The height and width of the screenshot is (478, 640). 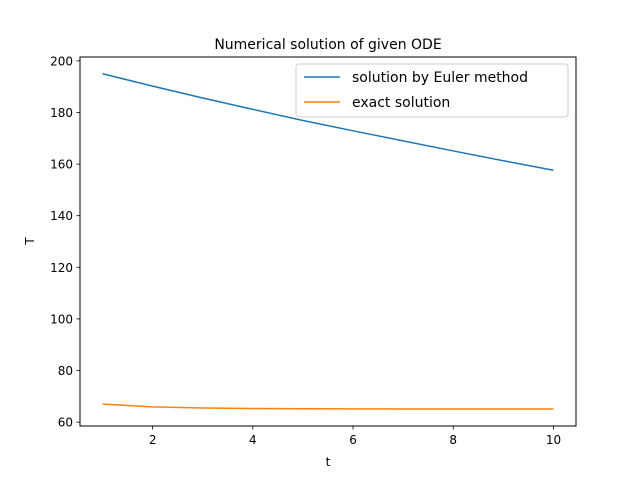 What do you see at coordinates (30, 241) in the screenshot?
I see `y-axis-label: T` at bounding box center [30, 241].